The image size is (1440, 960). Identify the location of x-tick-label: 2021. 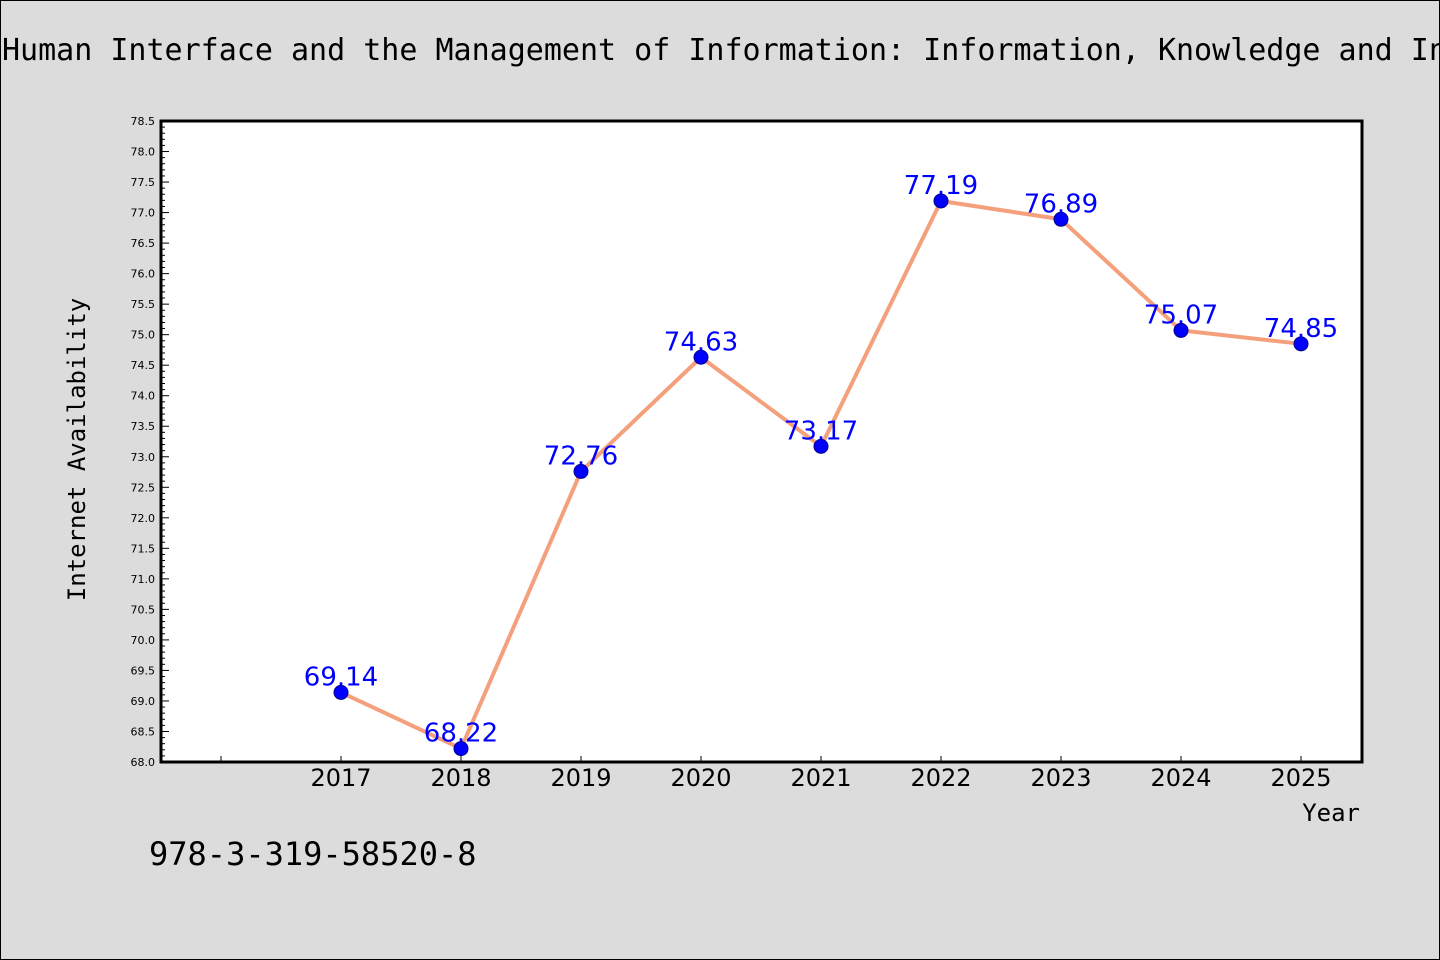
(820, 778).